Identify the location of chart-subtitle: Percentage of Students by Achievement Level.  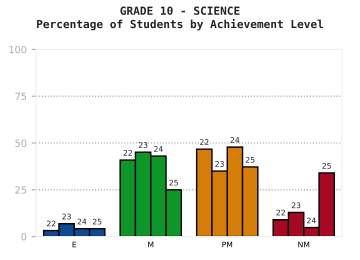
(180, 24).